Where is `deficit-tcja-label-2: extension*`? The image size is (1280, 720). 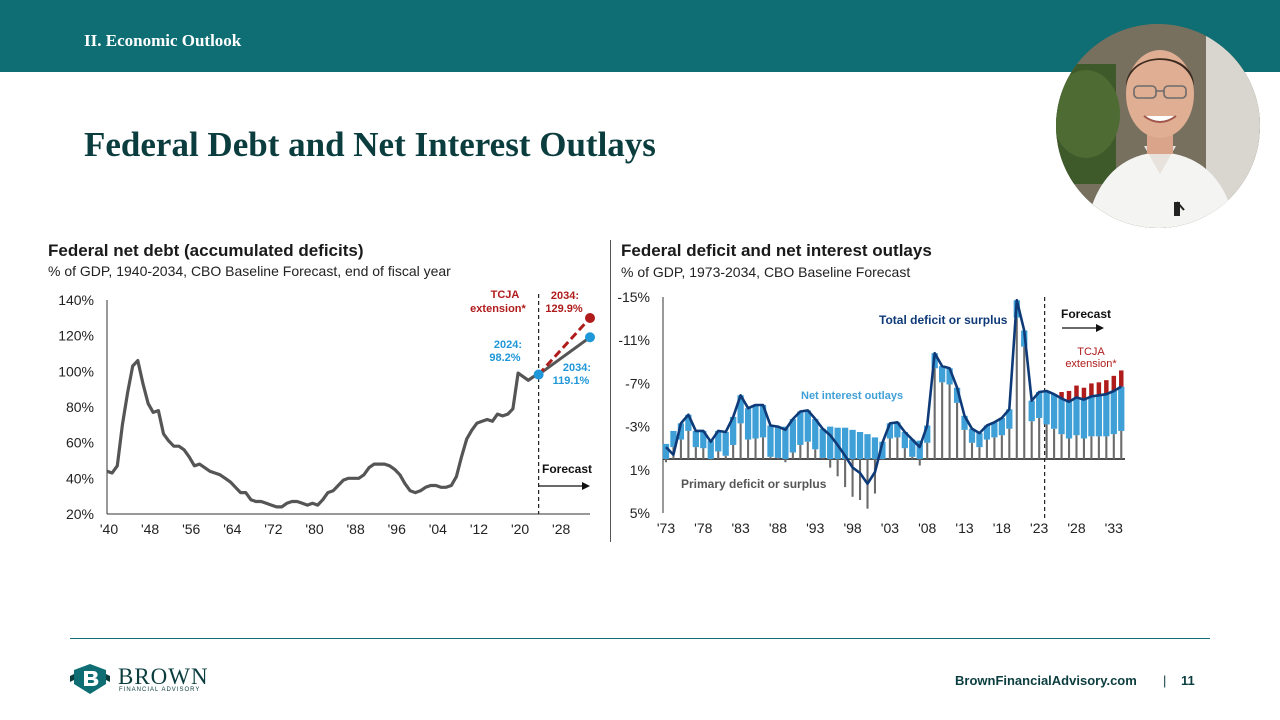 deficit-tcja-label-2: extension* is located at coordinates (1091, 364).